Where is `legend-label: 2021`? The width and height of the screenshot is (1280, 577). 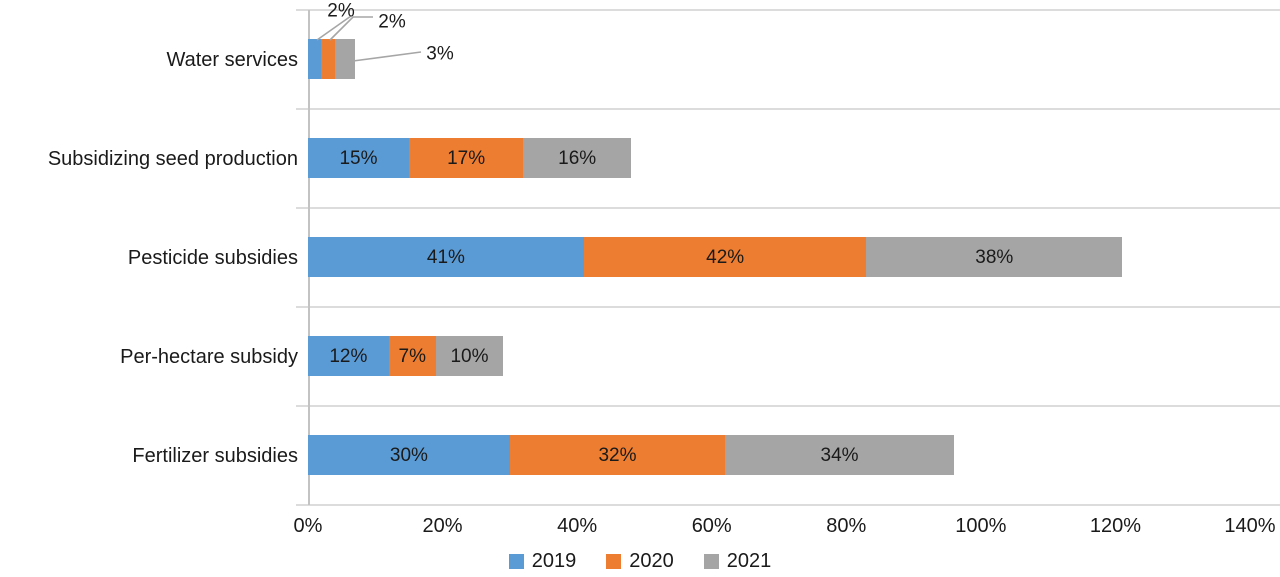
legend-label: 2021 is located at coordinates (749, 561).